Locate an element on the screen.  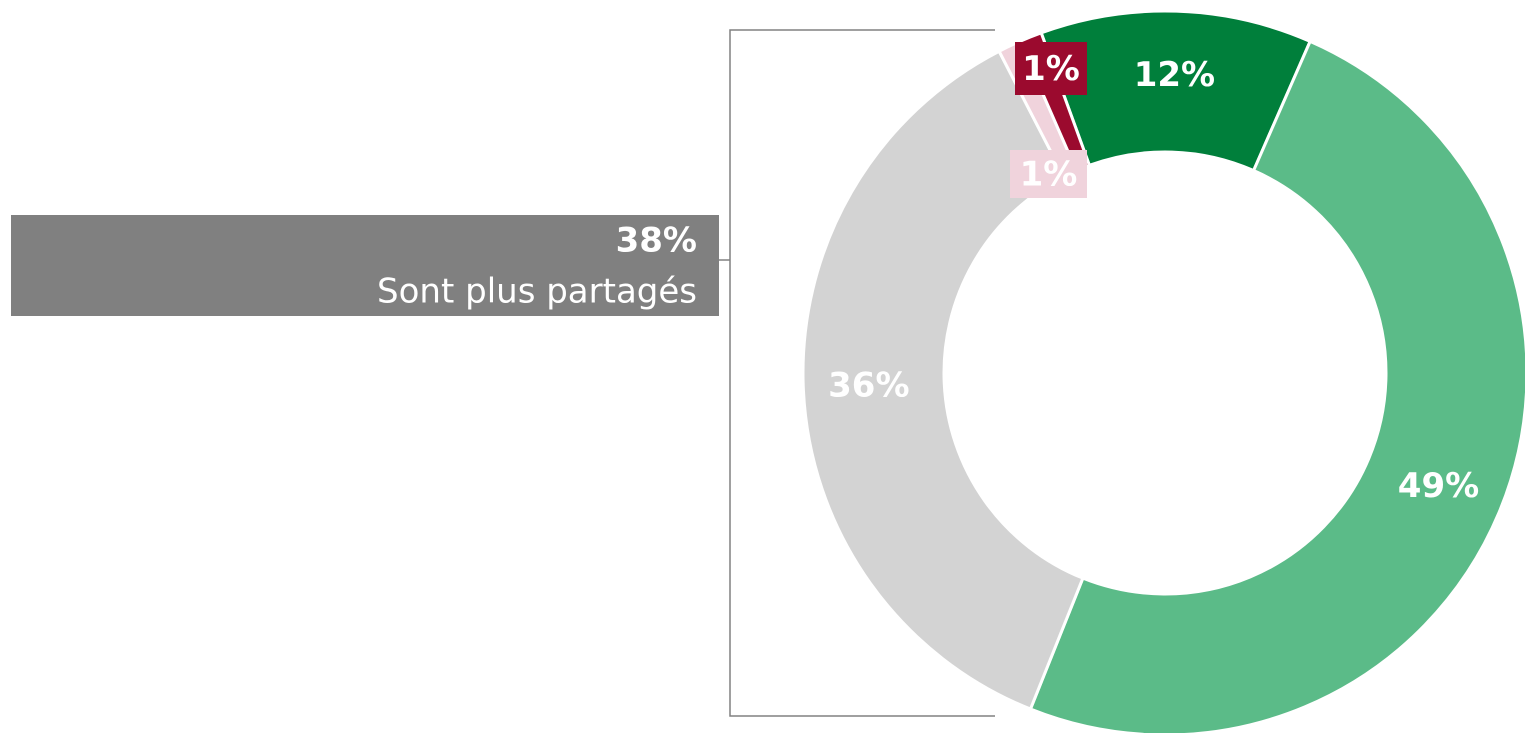
bracket-value: 38% is located at coordinates (656, 241).